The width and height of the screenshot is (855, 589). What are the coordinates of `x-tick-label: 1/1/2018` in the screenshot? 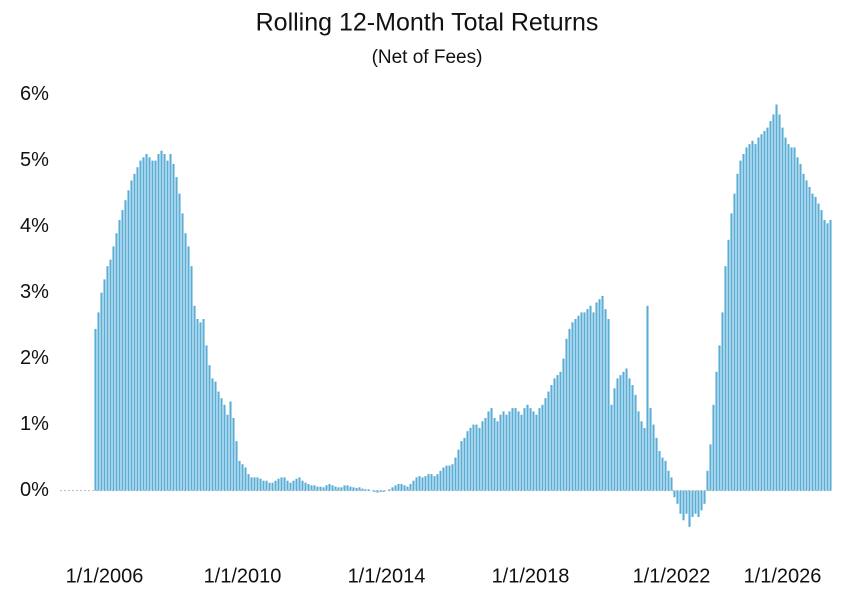 It's located at (531, 576).